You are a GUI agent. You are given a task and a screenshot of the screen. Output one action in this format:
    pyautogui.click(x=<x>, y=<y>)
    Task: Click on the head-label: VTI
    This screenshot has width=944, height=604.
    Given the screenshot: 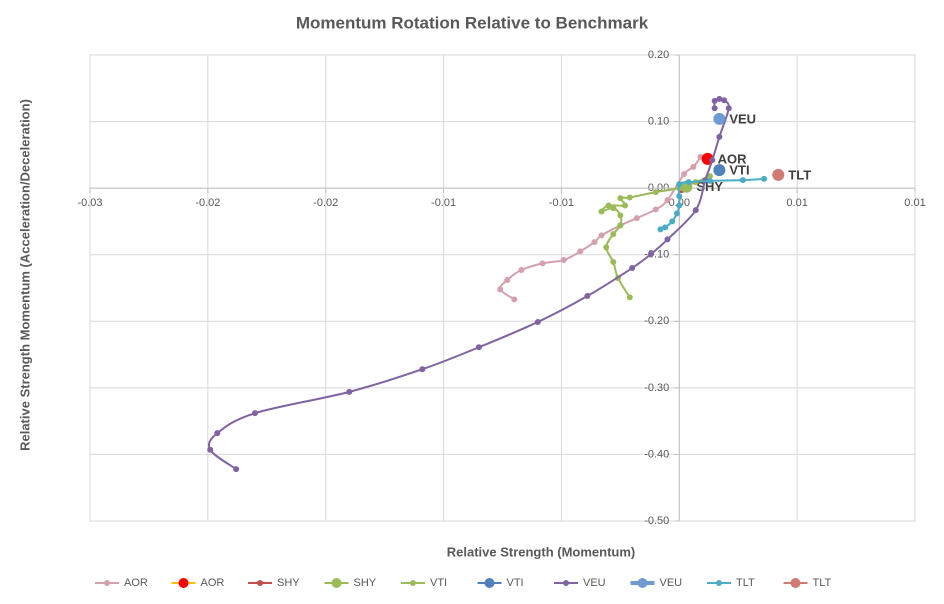 What is the action you would take?
    pyautogui.click(x=739, y=170)
    